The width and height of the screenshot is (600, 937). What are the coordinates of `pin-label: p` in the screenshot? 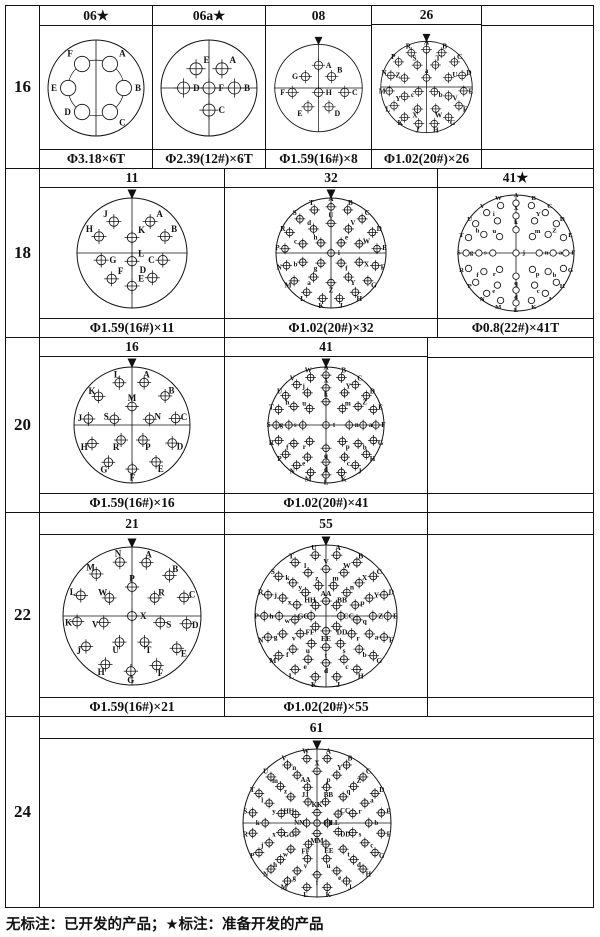 It's located at (537, 275).